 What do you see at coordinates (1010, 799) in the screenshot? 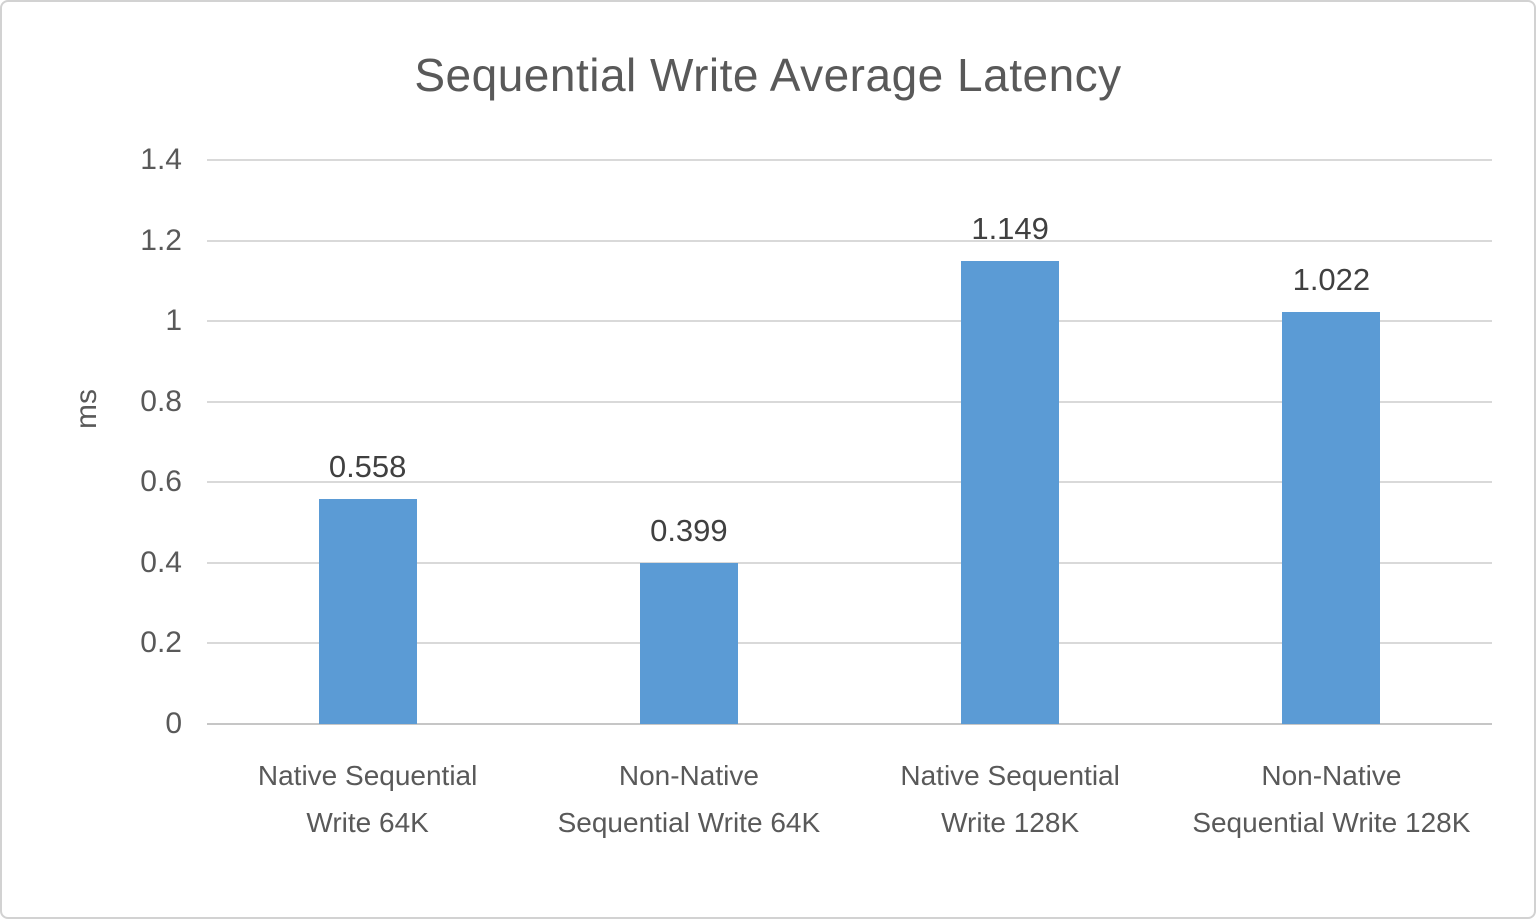
I see `category-label: Native Sequential Write 128K` at bounding box center [1010, 799].